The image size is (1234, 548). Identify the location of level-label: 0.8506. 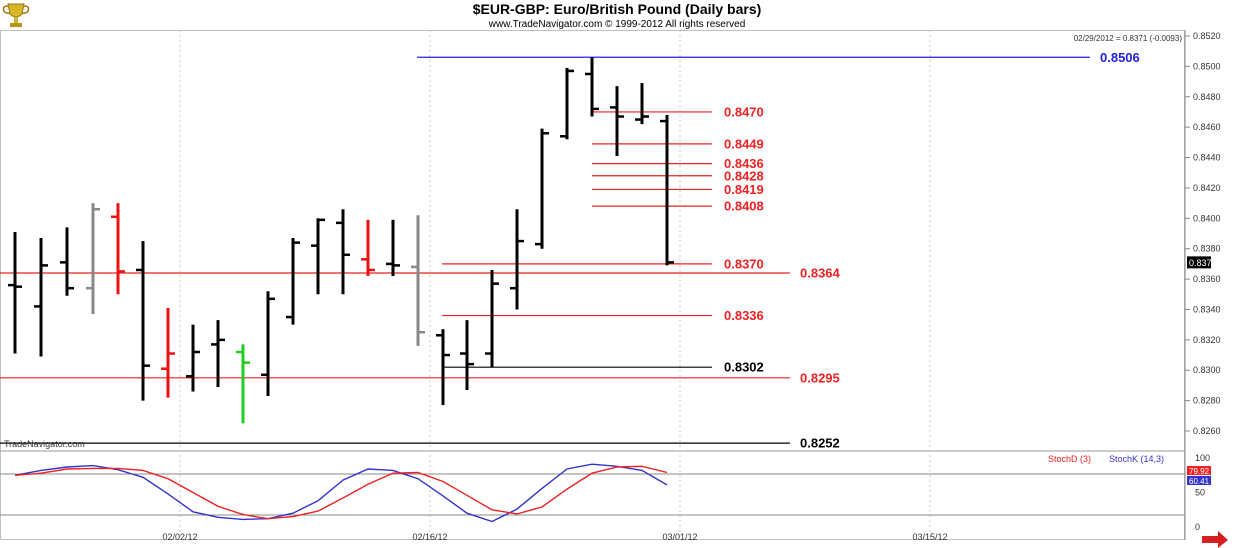
(1120, 57).